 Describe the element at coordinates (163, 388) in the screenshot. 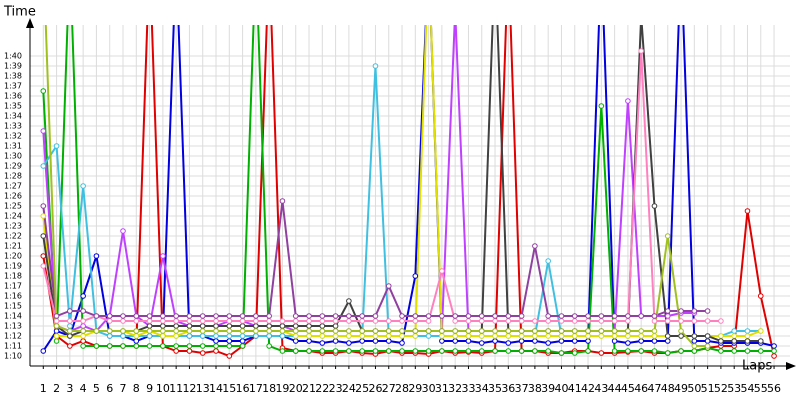

I see `x-tick-label: 10` at that location.